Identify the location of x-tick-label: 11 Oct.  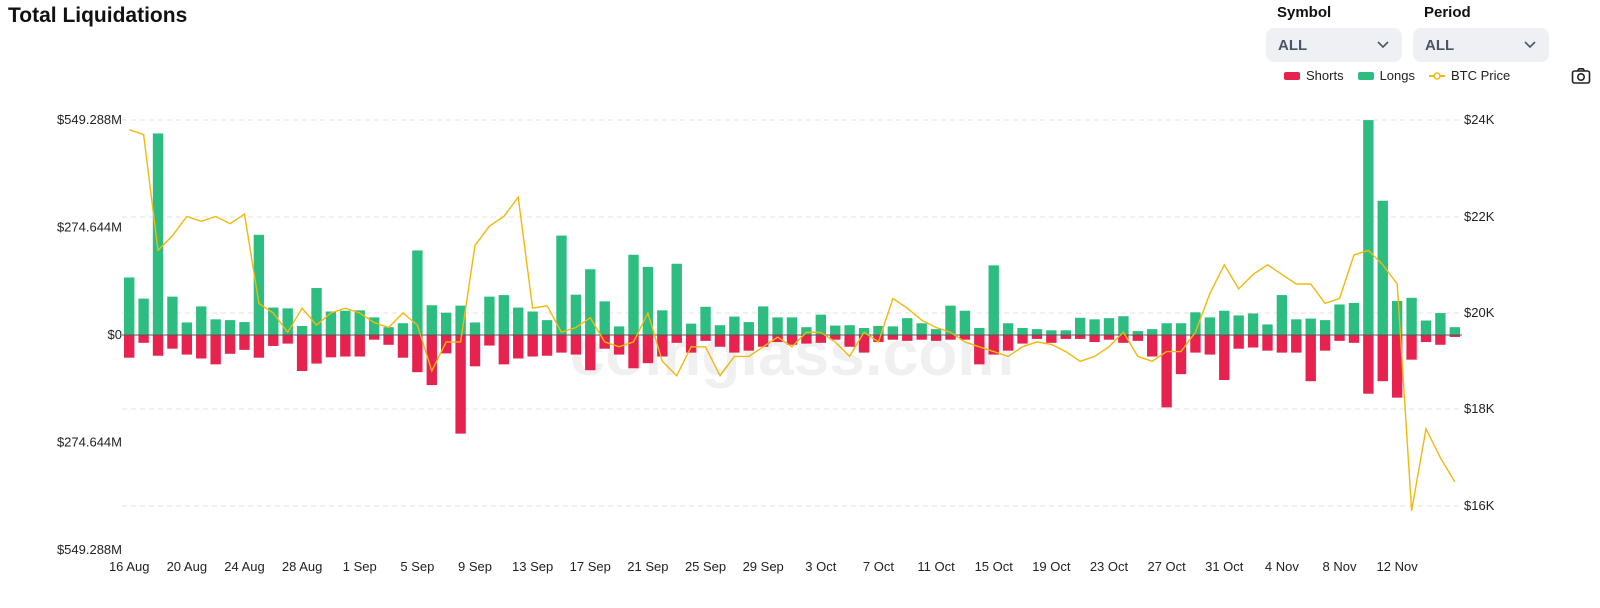
(936, 566).